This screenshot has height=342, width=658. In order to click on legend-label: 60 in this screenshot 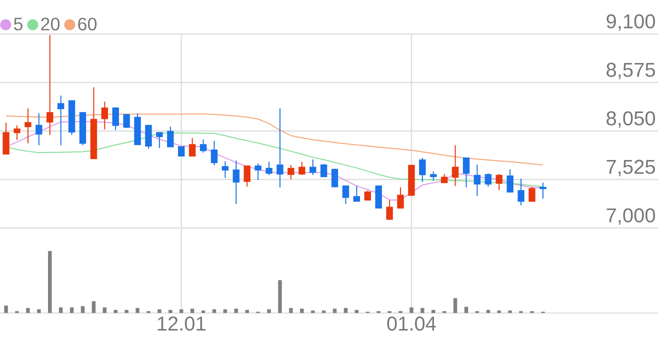, I will do `click(87, 24)`.